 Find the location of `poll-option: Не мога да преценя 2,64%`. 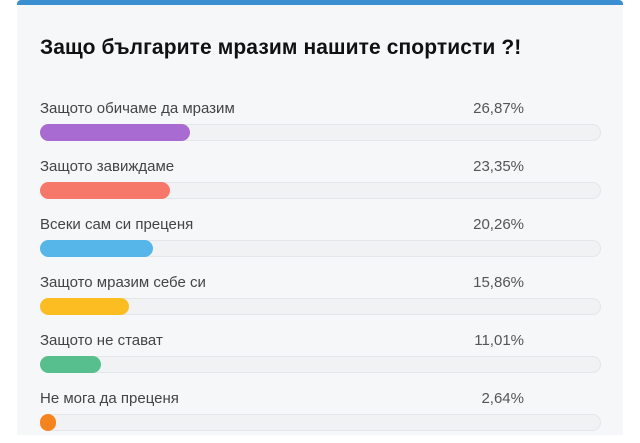

poll-option: Не мога да преценя 2,64% is located at coordinates (320, 414).